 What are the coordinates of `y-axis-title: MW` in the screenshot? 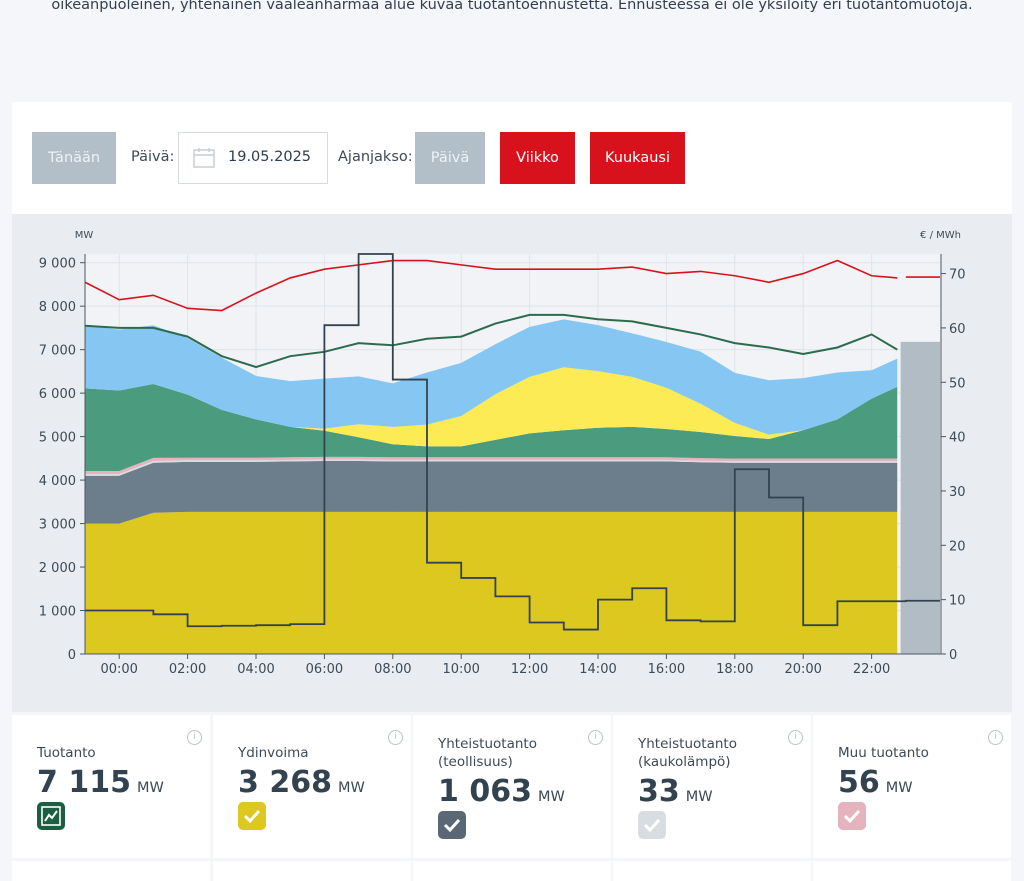 It's located at (84, 235).